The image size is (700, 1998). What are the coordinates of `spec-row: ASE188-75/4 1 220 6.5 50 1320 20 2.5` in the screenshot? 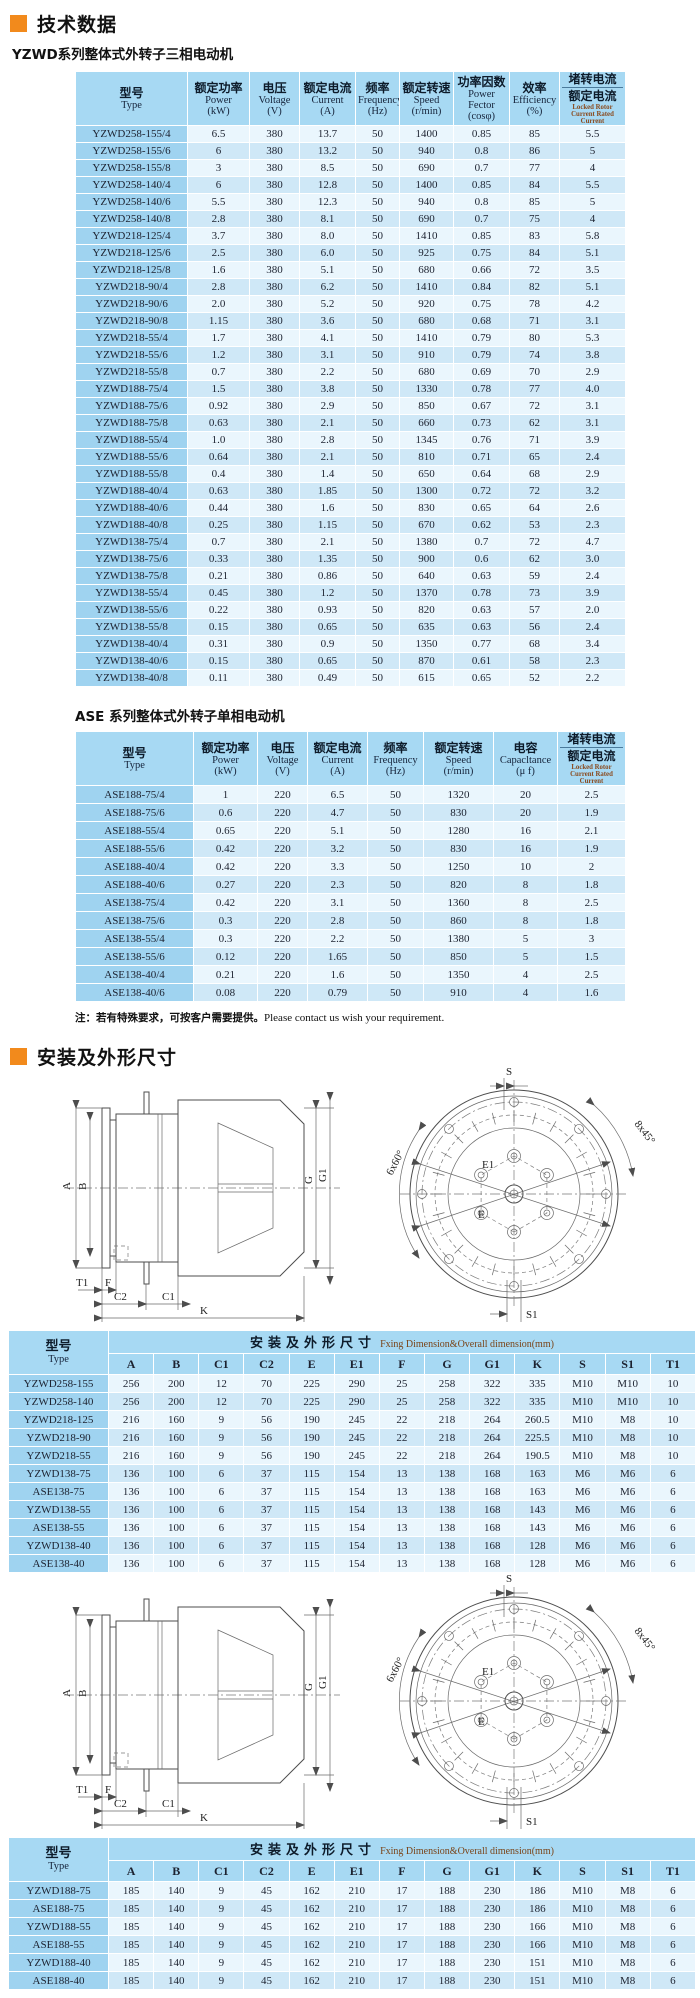 It's located at (350, 794).